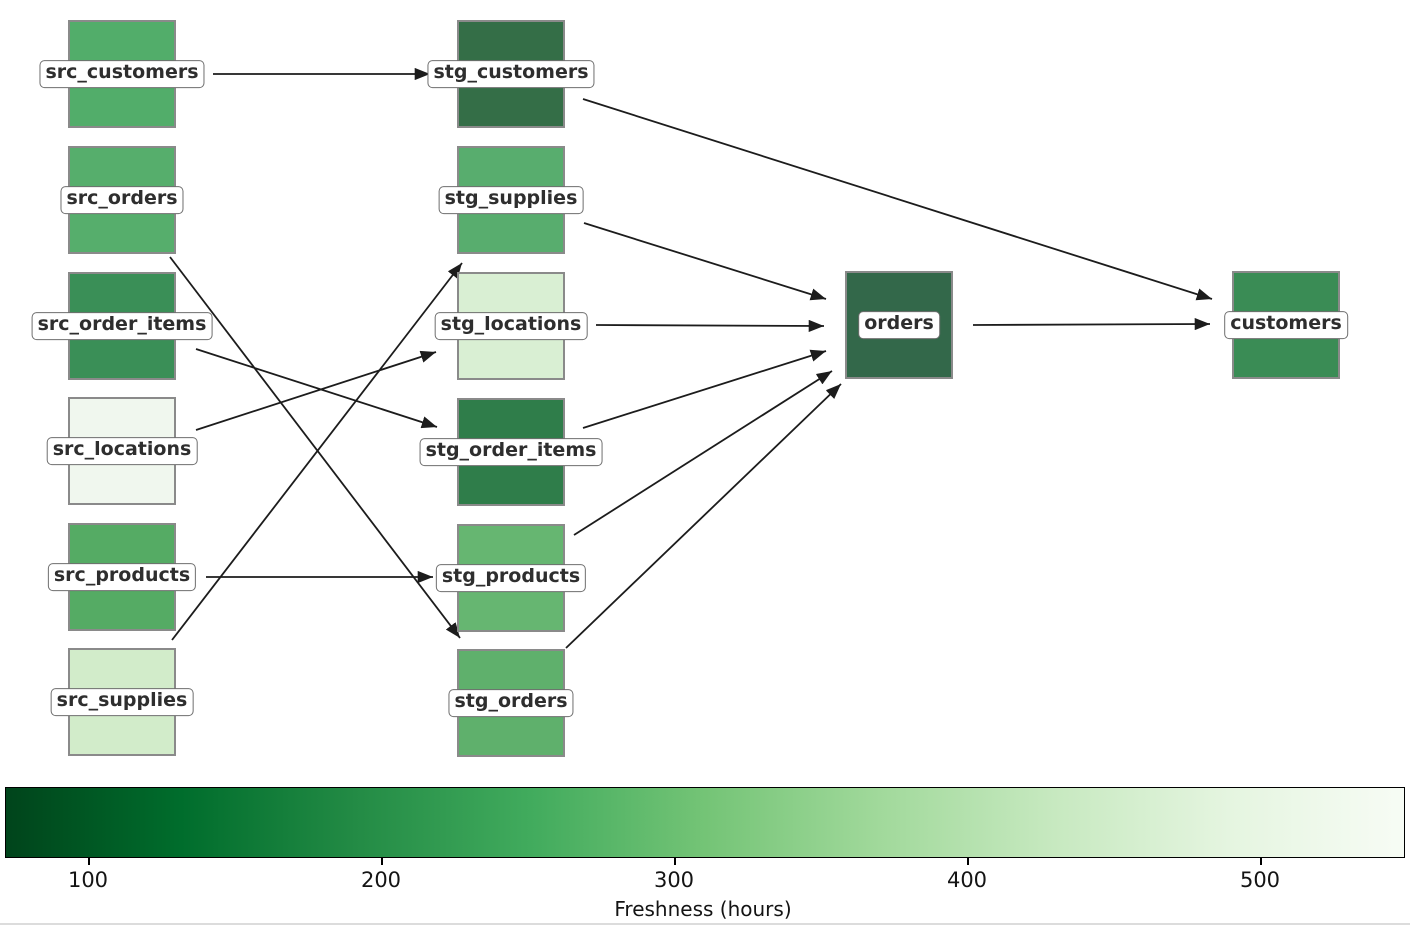 The height and width of the screenshot is (926, 1410). What do you see at coordinates (1260, 880) in the screenshot?
I see `colorbar-tick-label-500: 500` at bounding box center [1260, 880].